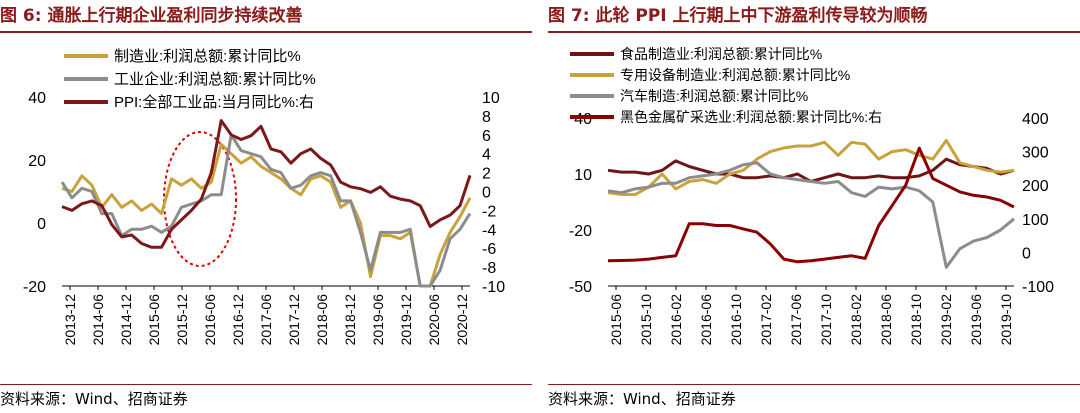  I want to click on y-right-tick-label: -8, so click(489, 268).